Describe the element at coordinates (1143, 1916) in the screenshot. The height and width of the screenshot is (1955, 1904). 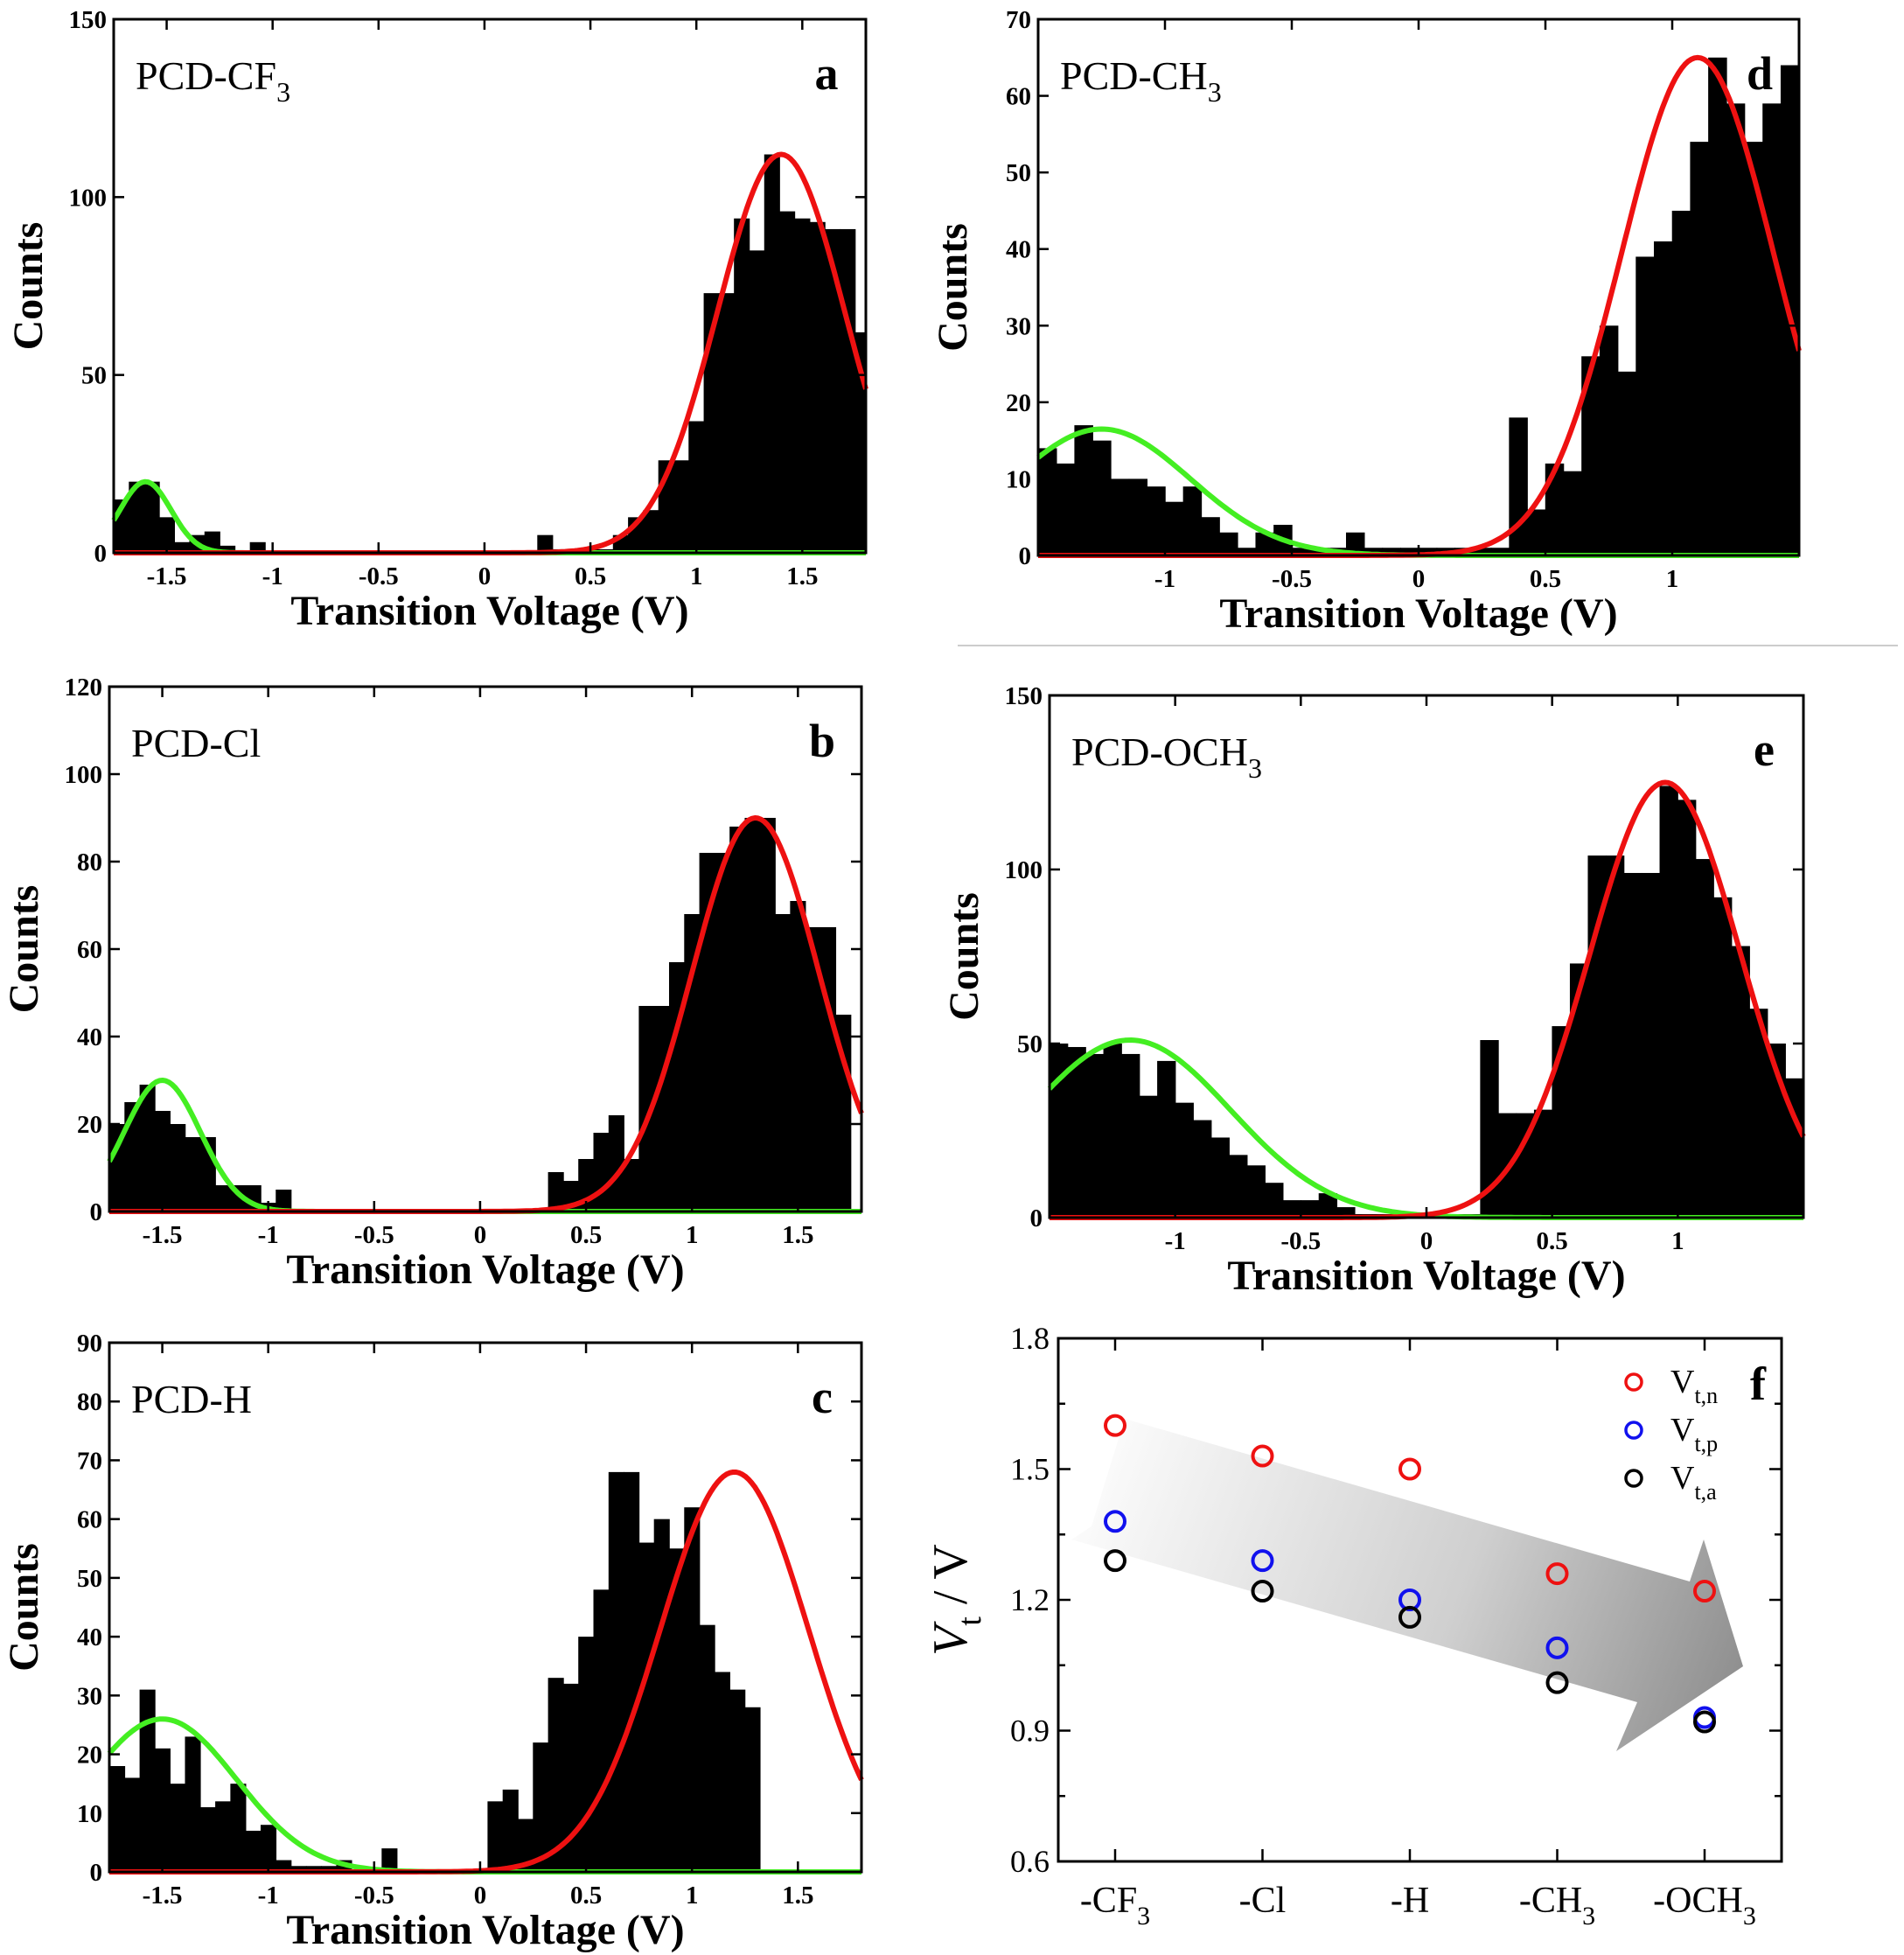
I see `x-category-label-sub: 3` at that location.